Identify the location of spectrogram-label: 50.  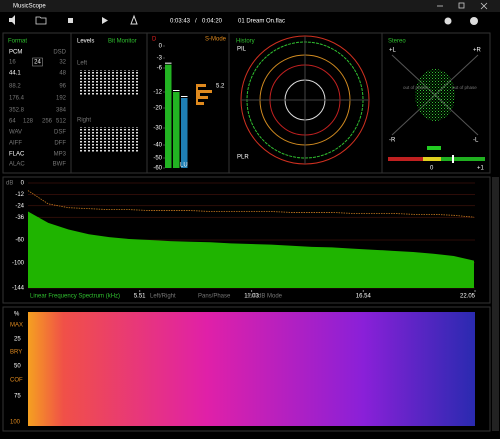
(17, 367).